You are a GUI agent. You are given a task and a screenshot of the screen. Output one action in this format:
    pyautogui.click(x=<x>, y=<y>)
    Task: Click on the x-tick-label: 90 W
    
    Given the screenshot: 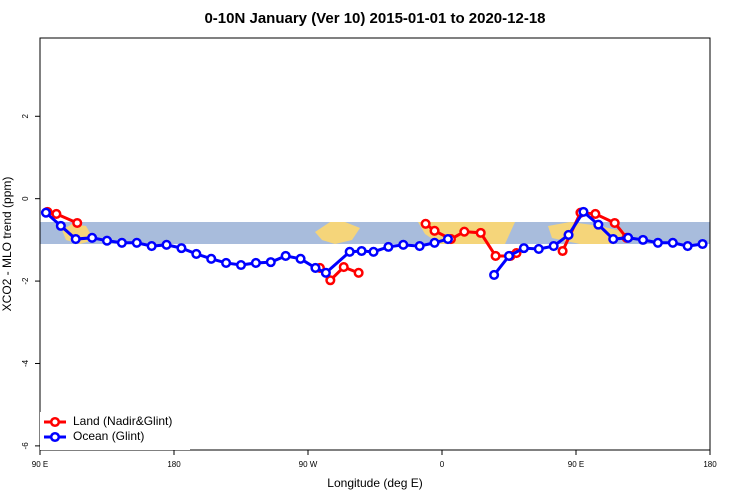 What is the action you would take?
    pyautogui.click(x=308, y=464)
    